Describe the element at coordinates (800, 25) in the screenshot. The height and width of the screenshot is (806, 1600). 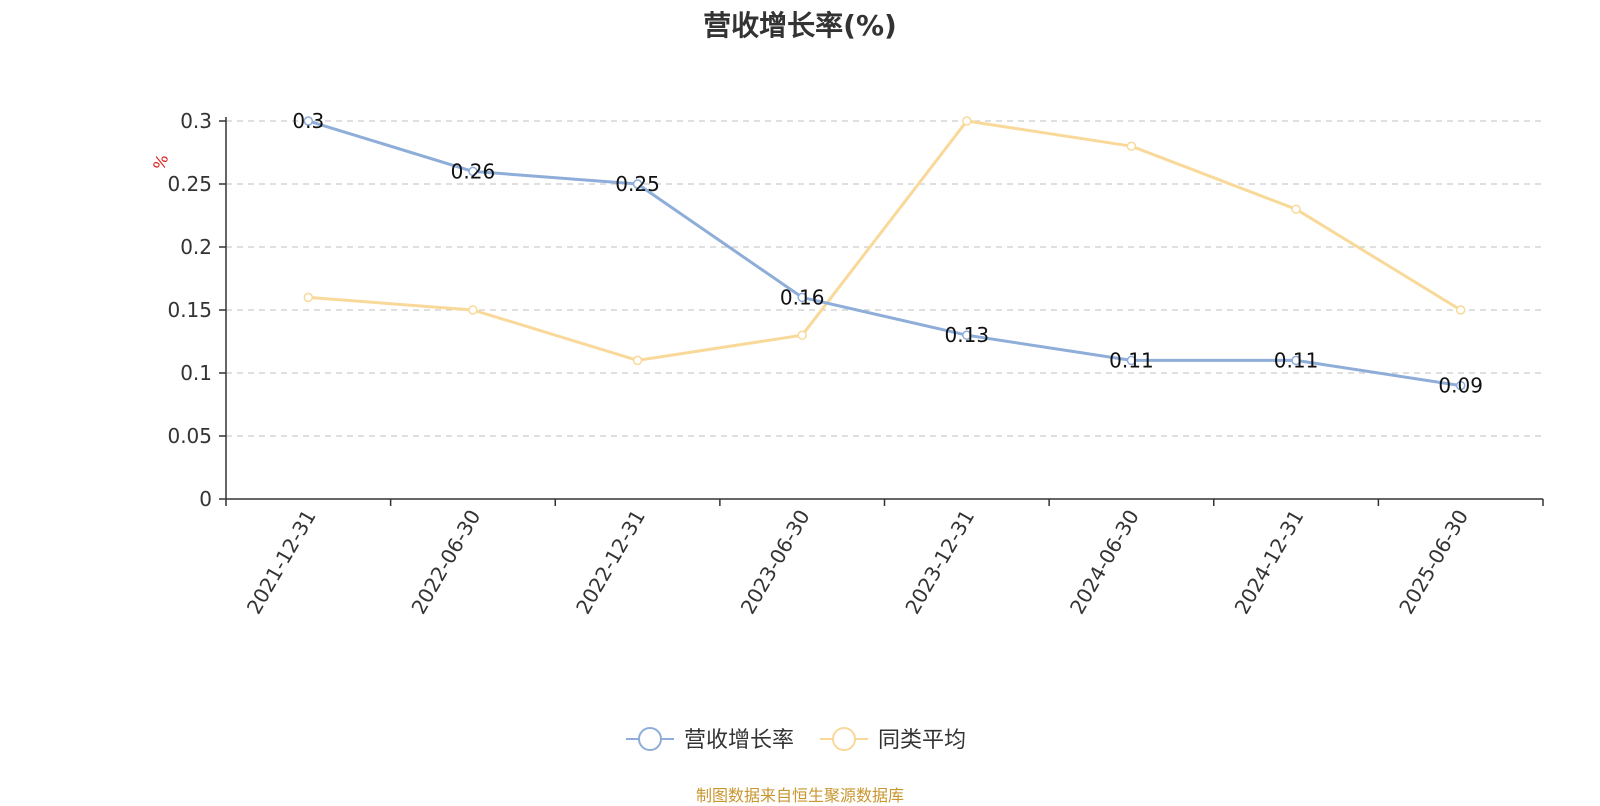
I see `chart-title: 营收增长率(%)` at that location.